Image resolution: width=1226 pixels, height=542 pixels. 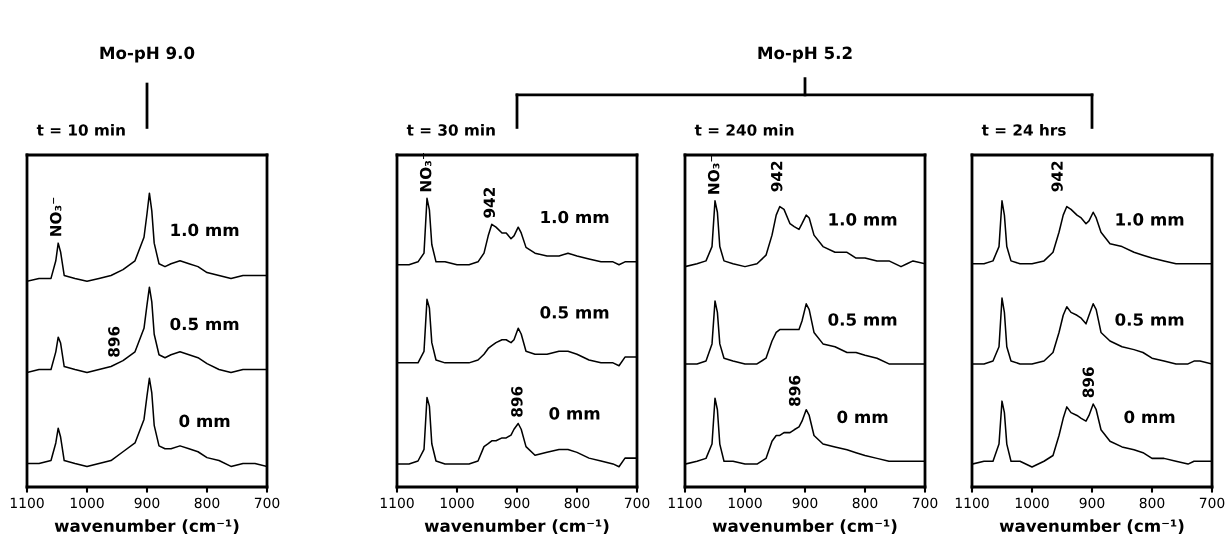 I want to click on annotation: NO₃⁻, so click(x=55, y=216).